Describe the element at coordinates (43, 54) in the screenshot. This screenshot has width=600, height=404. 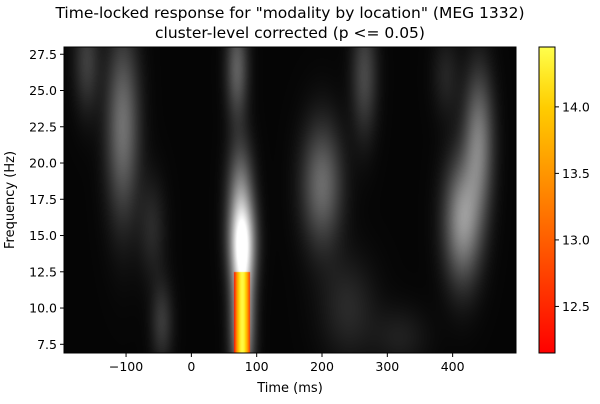
I see `y-tick-label: 27.5` at that location.